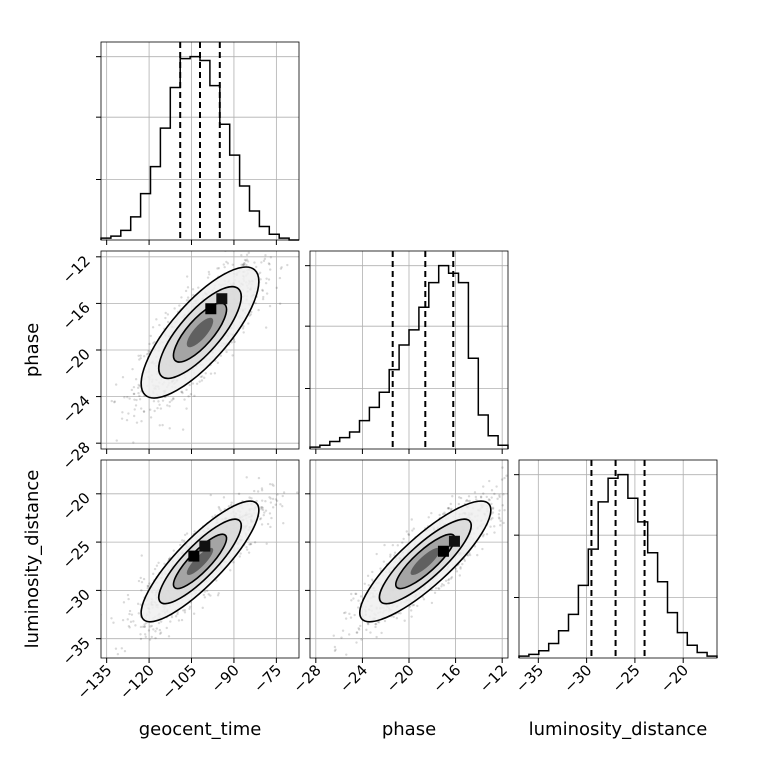  I want to click on panel-background, so click(618, 559).